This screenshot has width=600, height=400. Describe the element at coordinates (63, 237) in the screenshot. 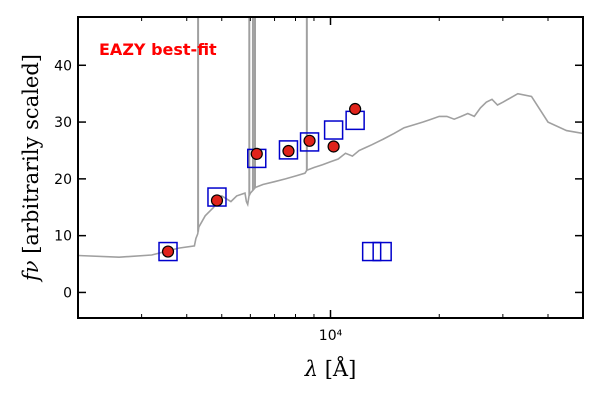

I see `y-tick-label: 10` at that location.